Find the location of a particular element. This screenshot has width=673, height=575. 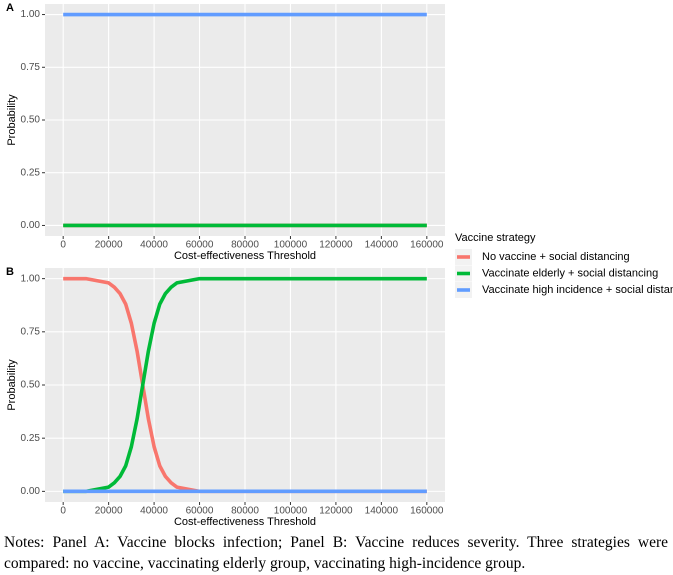

legend-title: Vaccine strategy is located at coordinates (495, 238).